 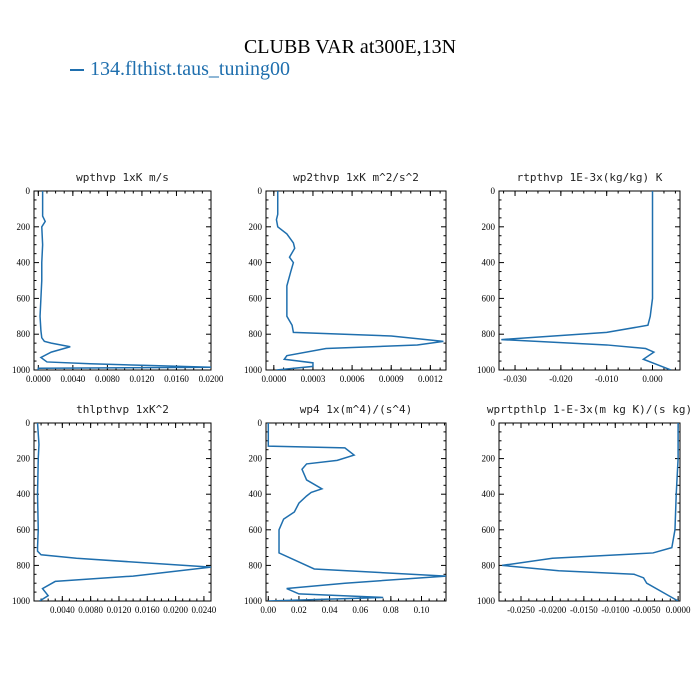 What do you see at coordinates (122, 409) in the screenshot?
I see `panel-title: thlpthvp 1xK^2` at bounding box center [122, 409].